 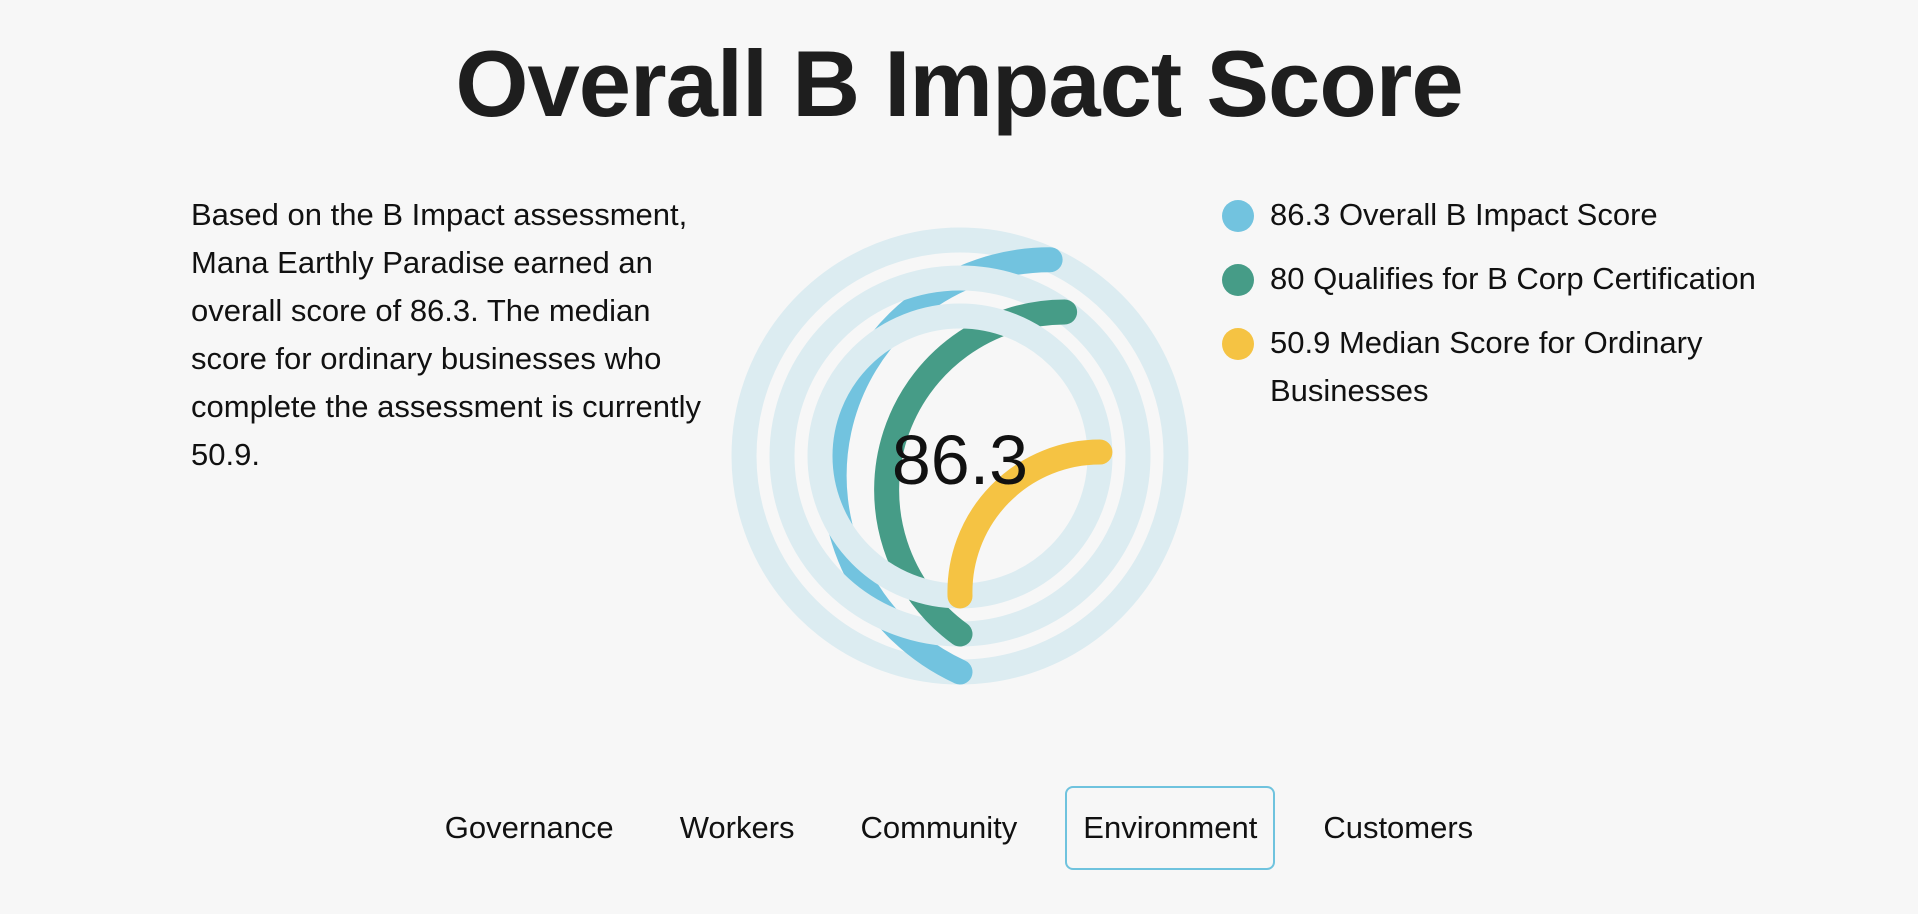 I want to click on legend-label-overall: 86.3 Overall B Impact Score, so click(x=1464, y=214).